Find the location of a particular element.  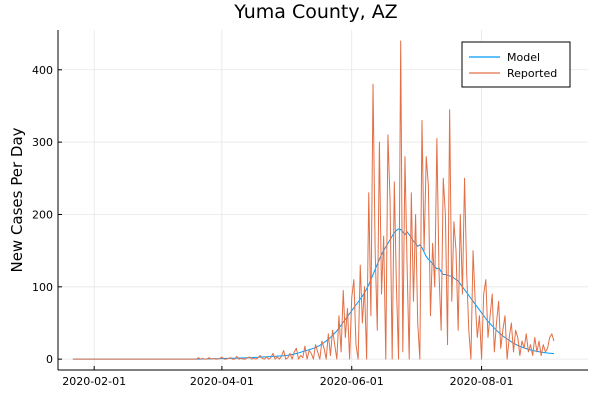

chart-title: Yuma County, AZ is located at coordinates (315, 12).